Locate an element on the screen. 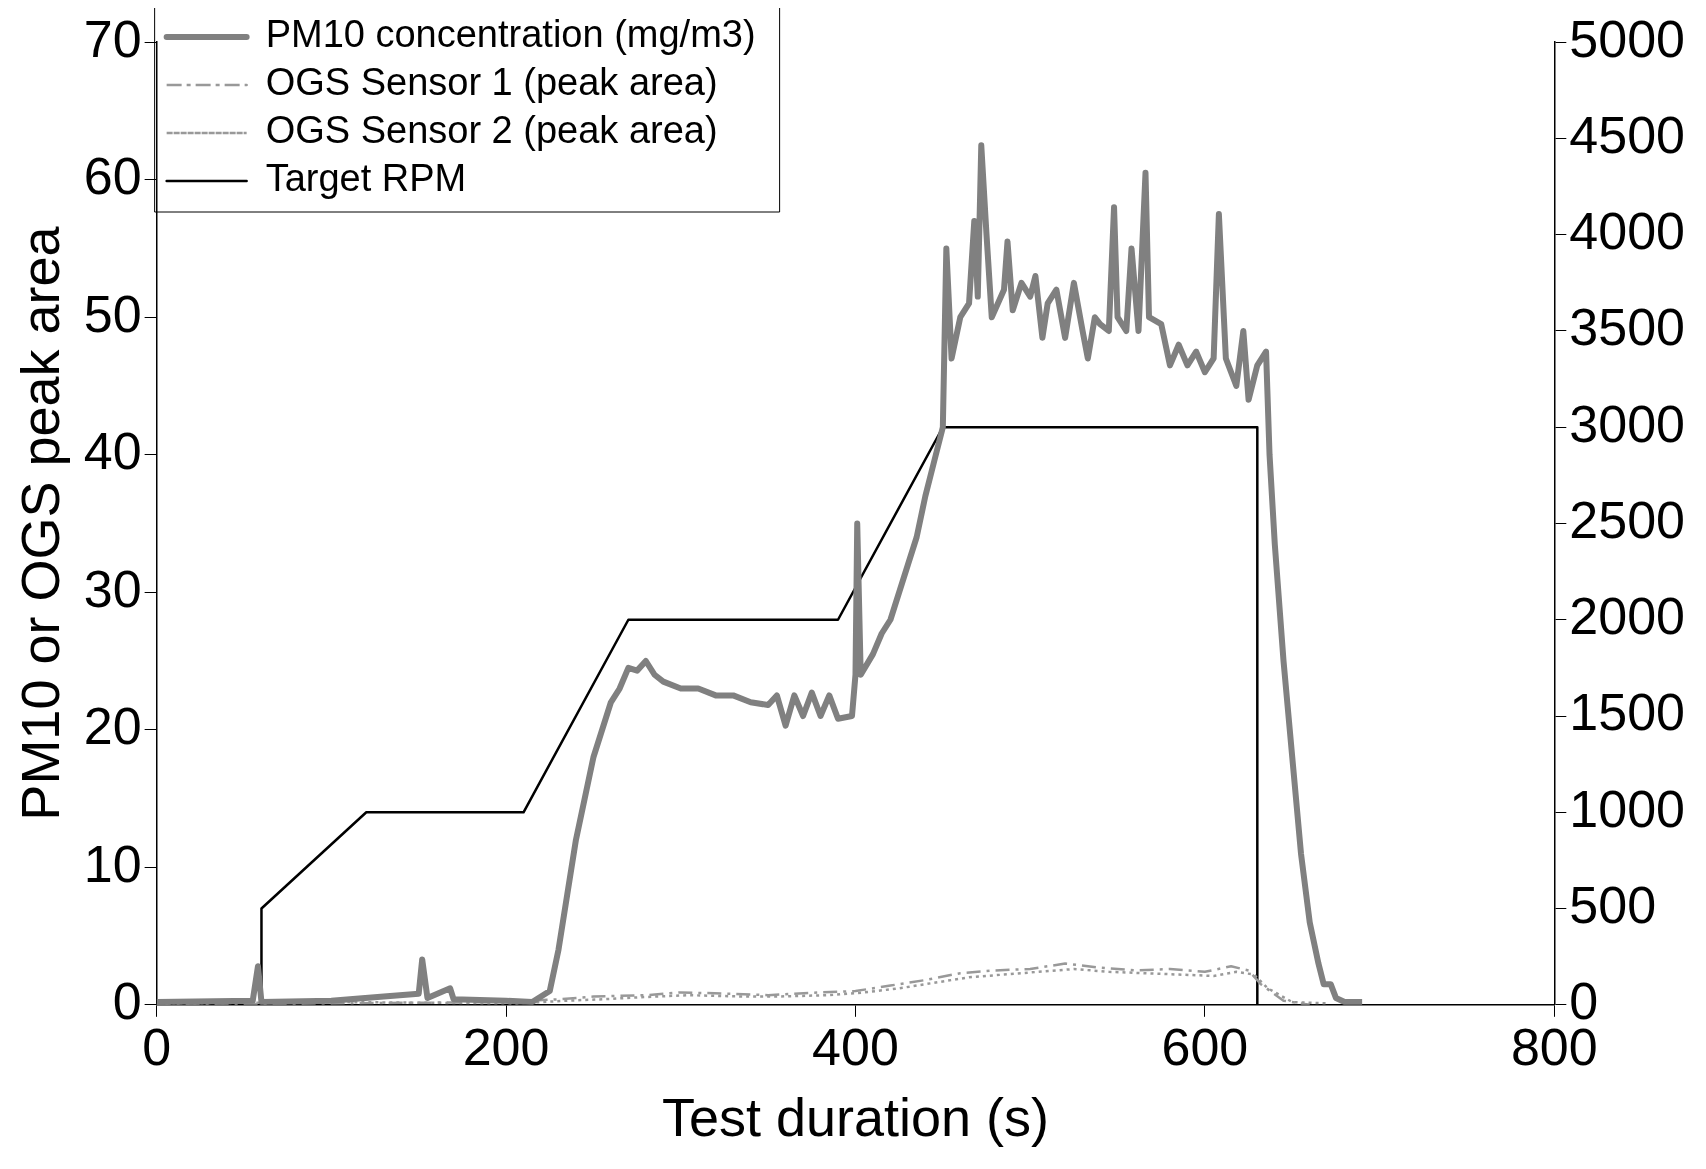  y-tick-label: 20 is located at coordinates (112, 726).